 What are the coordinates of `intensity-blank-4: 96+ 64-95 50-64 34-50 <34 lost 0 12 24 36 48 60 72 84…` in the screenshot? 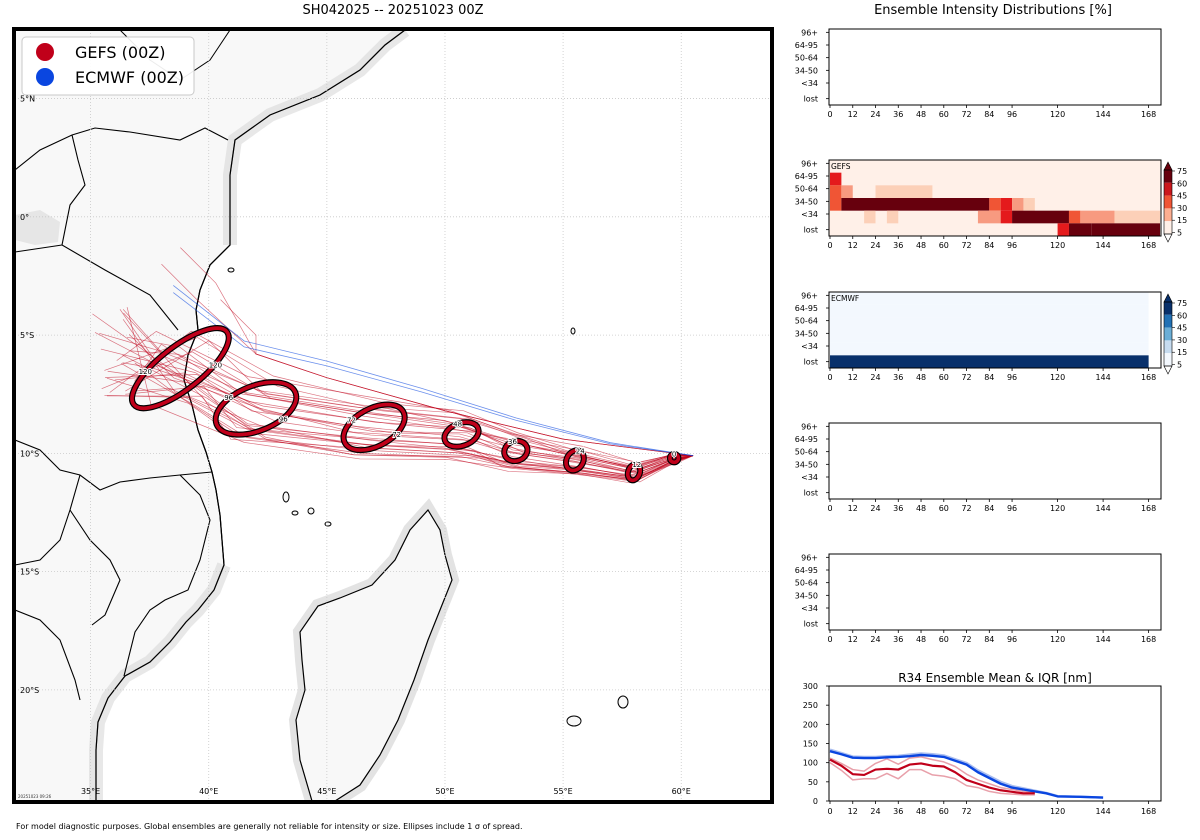 It's located at (978, 467).